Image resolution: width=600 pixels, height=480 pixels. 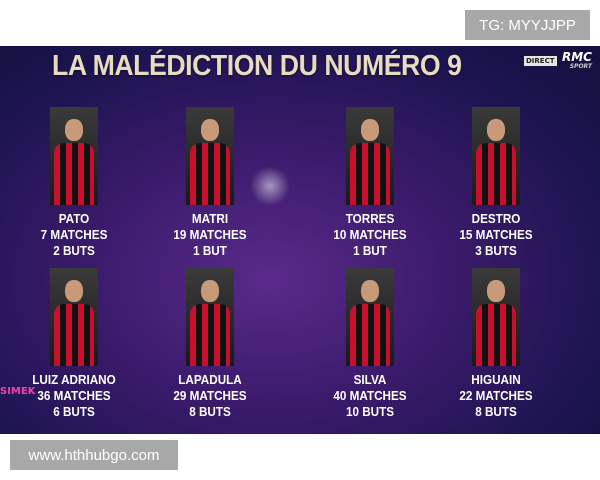 I want to click on watermark-bottom: www.hthhubgo.com, so click(x=94, y=455).